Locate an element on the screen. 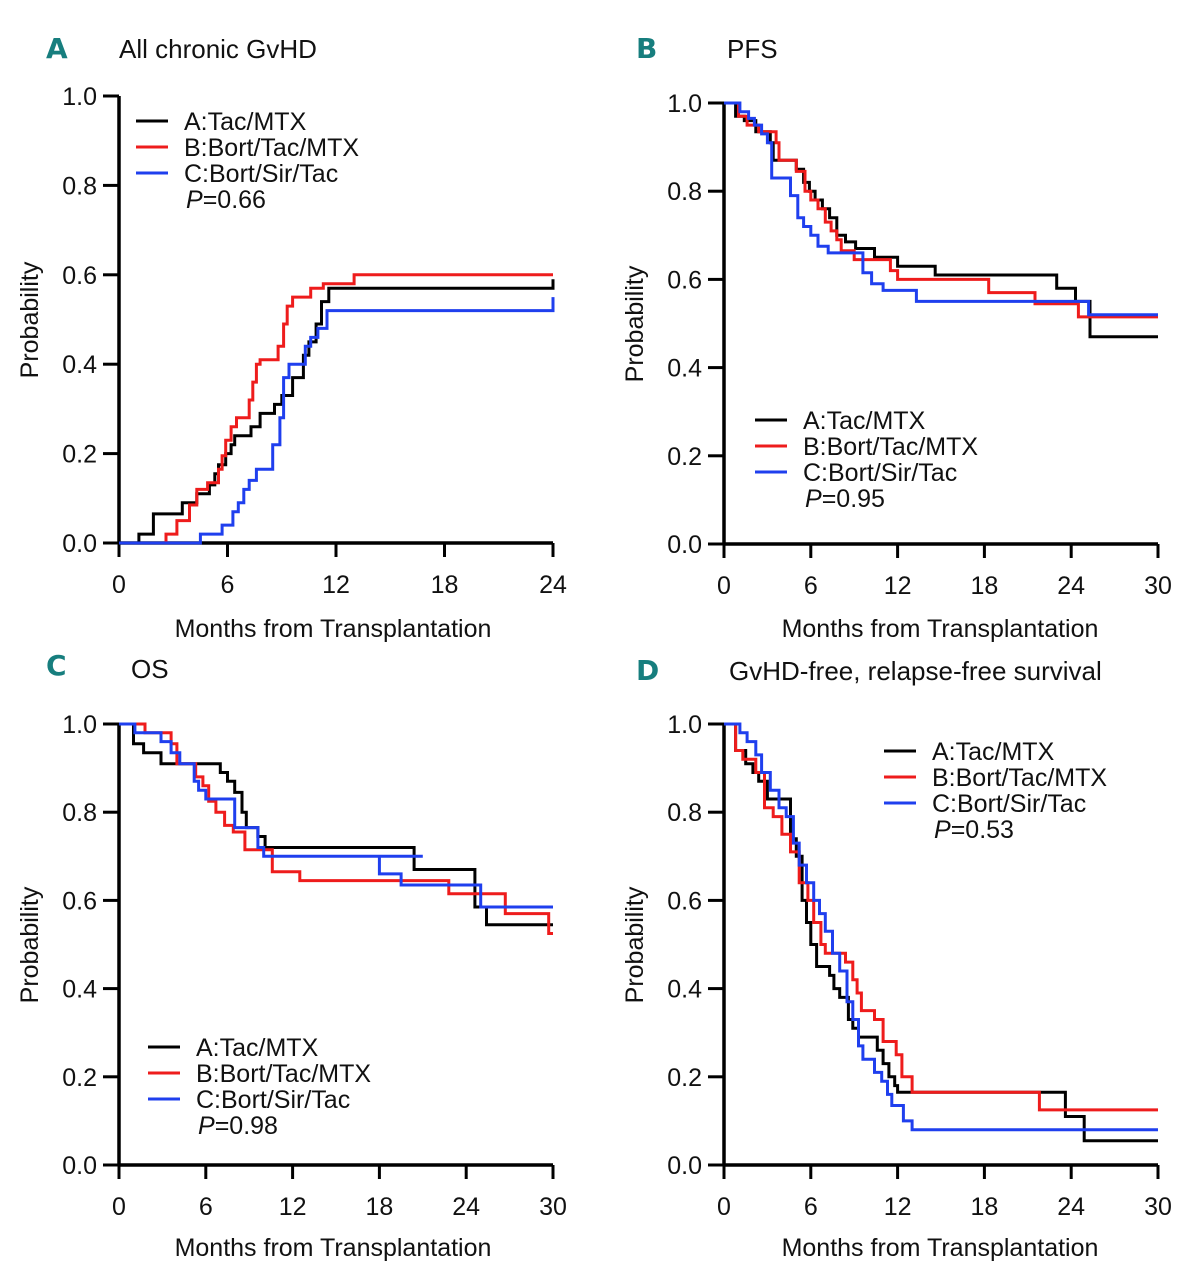 This screenshot has width=1183, height=1280. p-value: P=0.98 is located at coordinates (238, 1126).